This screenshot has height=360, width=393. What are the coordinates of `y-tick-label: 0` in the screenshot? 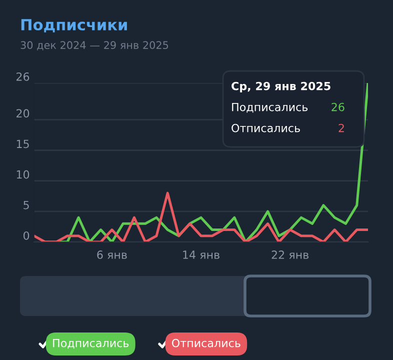 It's located at (26, 235).